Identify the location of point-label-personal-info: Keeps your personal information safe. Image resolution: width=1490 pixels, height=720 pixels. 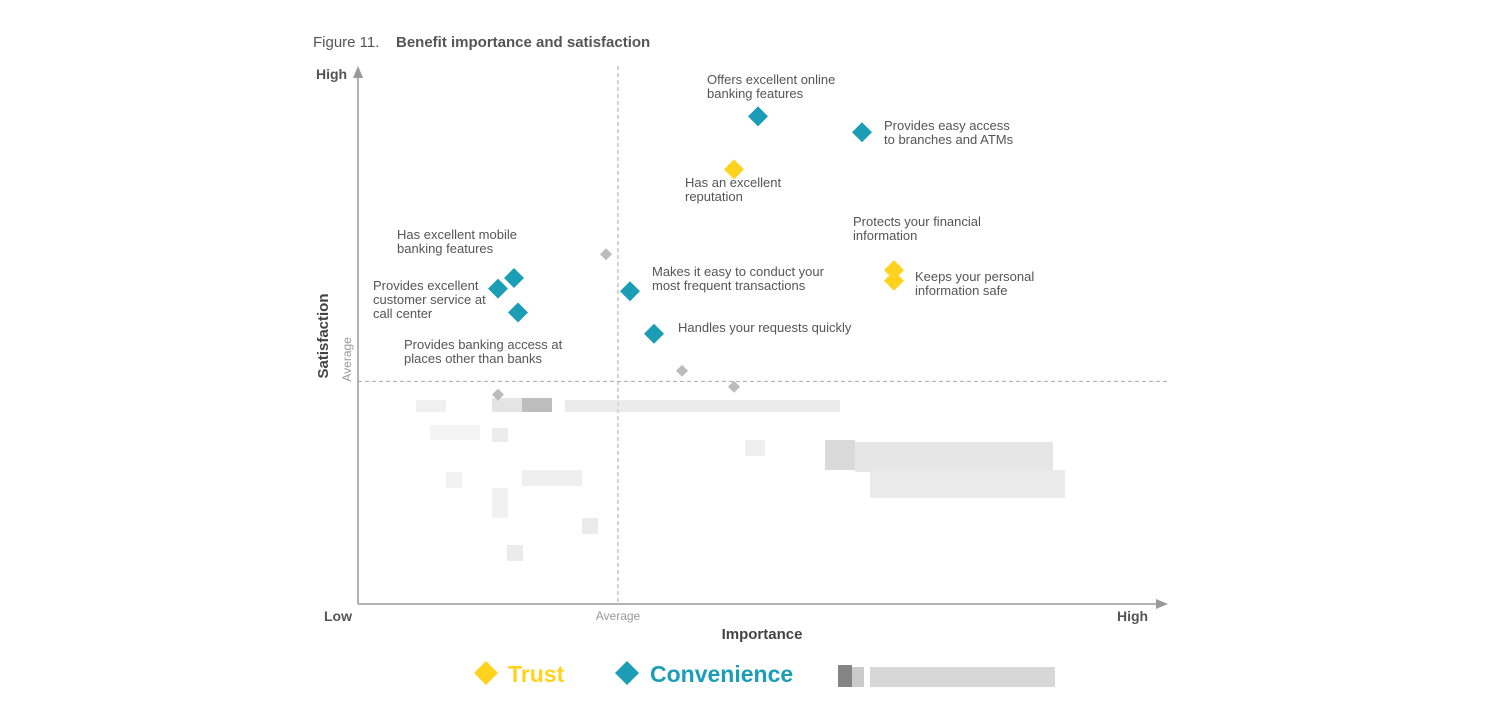
(974, 283).